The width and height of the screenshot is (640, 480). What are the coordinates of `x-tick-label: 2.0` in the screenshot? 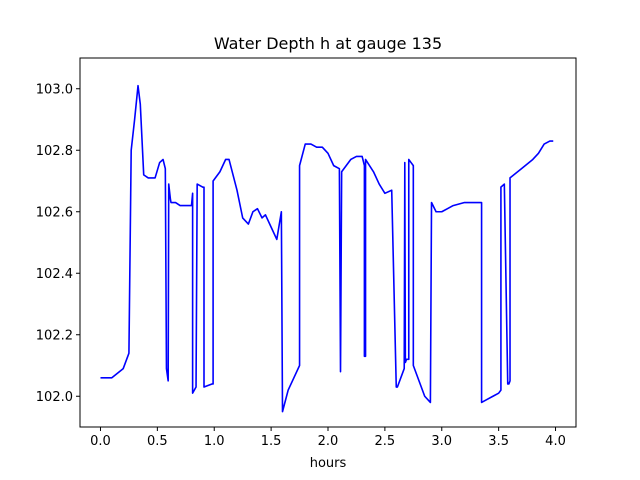 It's located at (328, 441).